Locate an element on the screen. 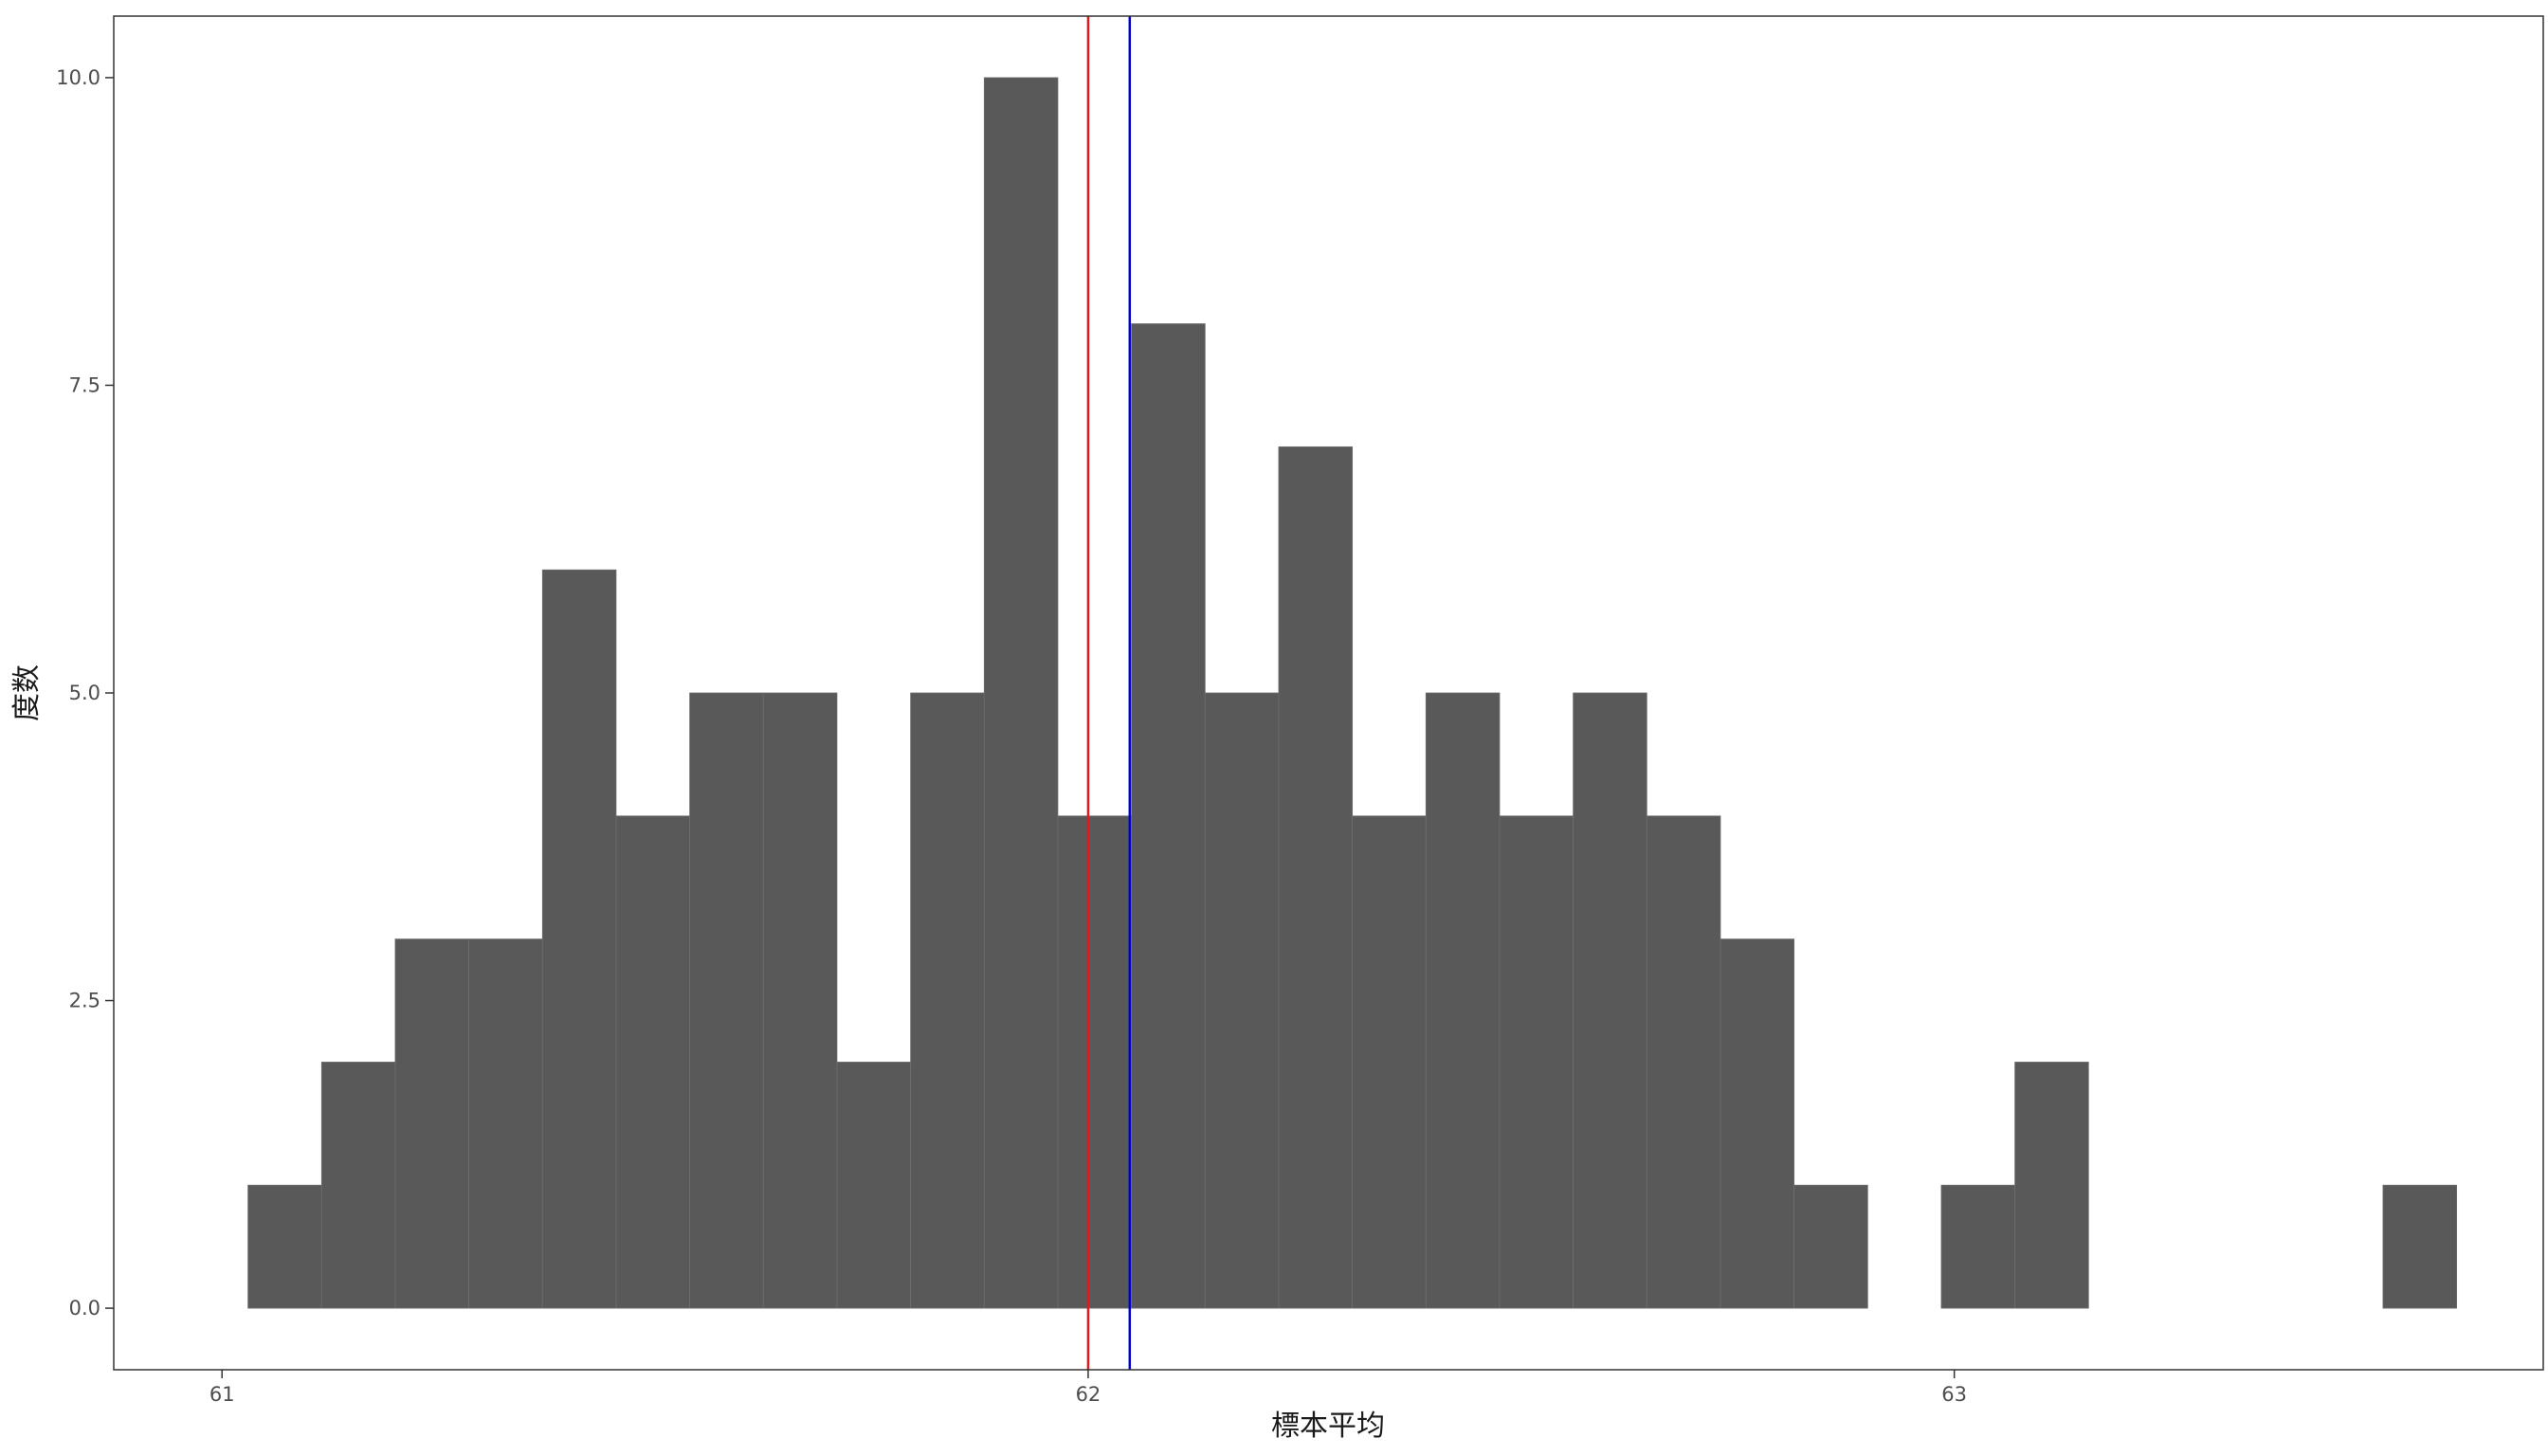 The height and width of the screenshot is (1456, 2548). x-axis-title: 標本平均 is located at coordinates (1328, 1426).